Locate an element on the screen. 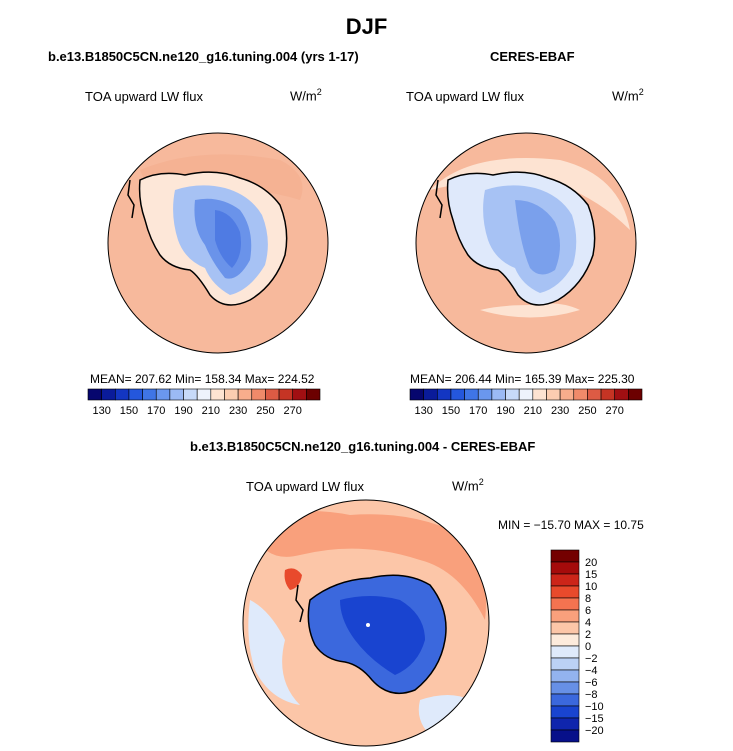 This screenshot has width=733, height=751. panel-2-map is located at coordinates (526, 243).